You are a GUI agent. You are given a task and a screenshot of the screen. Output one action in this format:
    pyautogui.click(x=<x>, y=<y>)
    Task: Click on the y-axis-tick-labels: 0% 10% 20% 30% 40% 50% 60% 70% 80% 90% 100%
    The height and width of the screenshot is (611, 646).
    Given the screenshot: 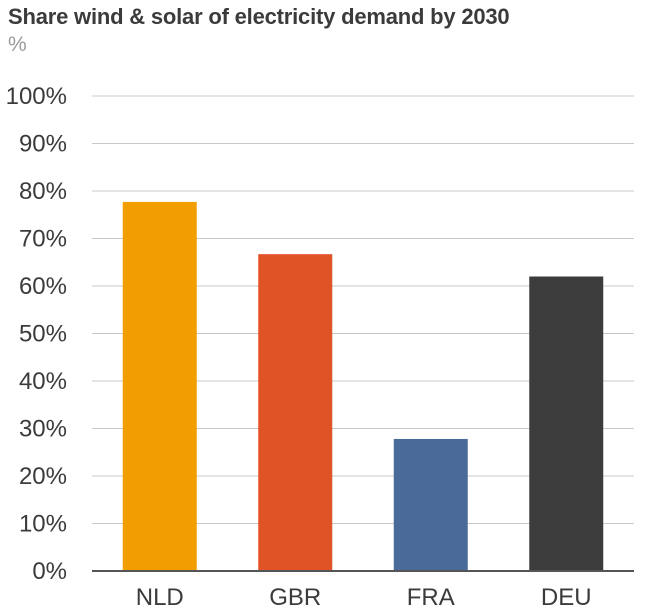 What is the action you would take?
    pyautogui.click(x=36, y=334)
    